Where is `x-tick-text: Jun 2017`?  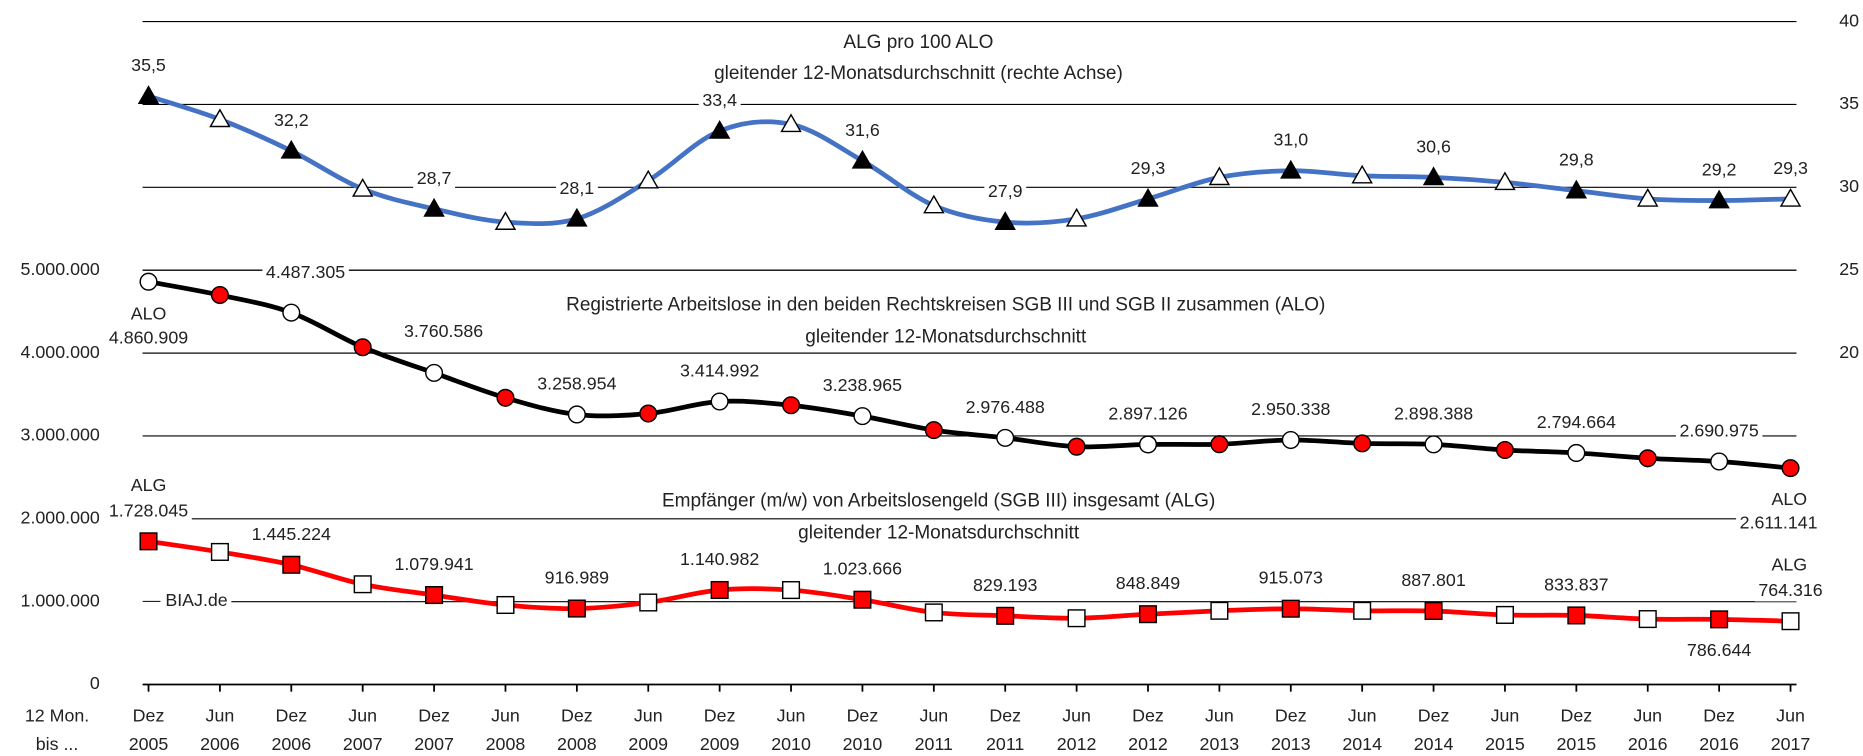 x-tick-text: Jun 2017 is located at coordinates (1790, 730).